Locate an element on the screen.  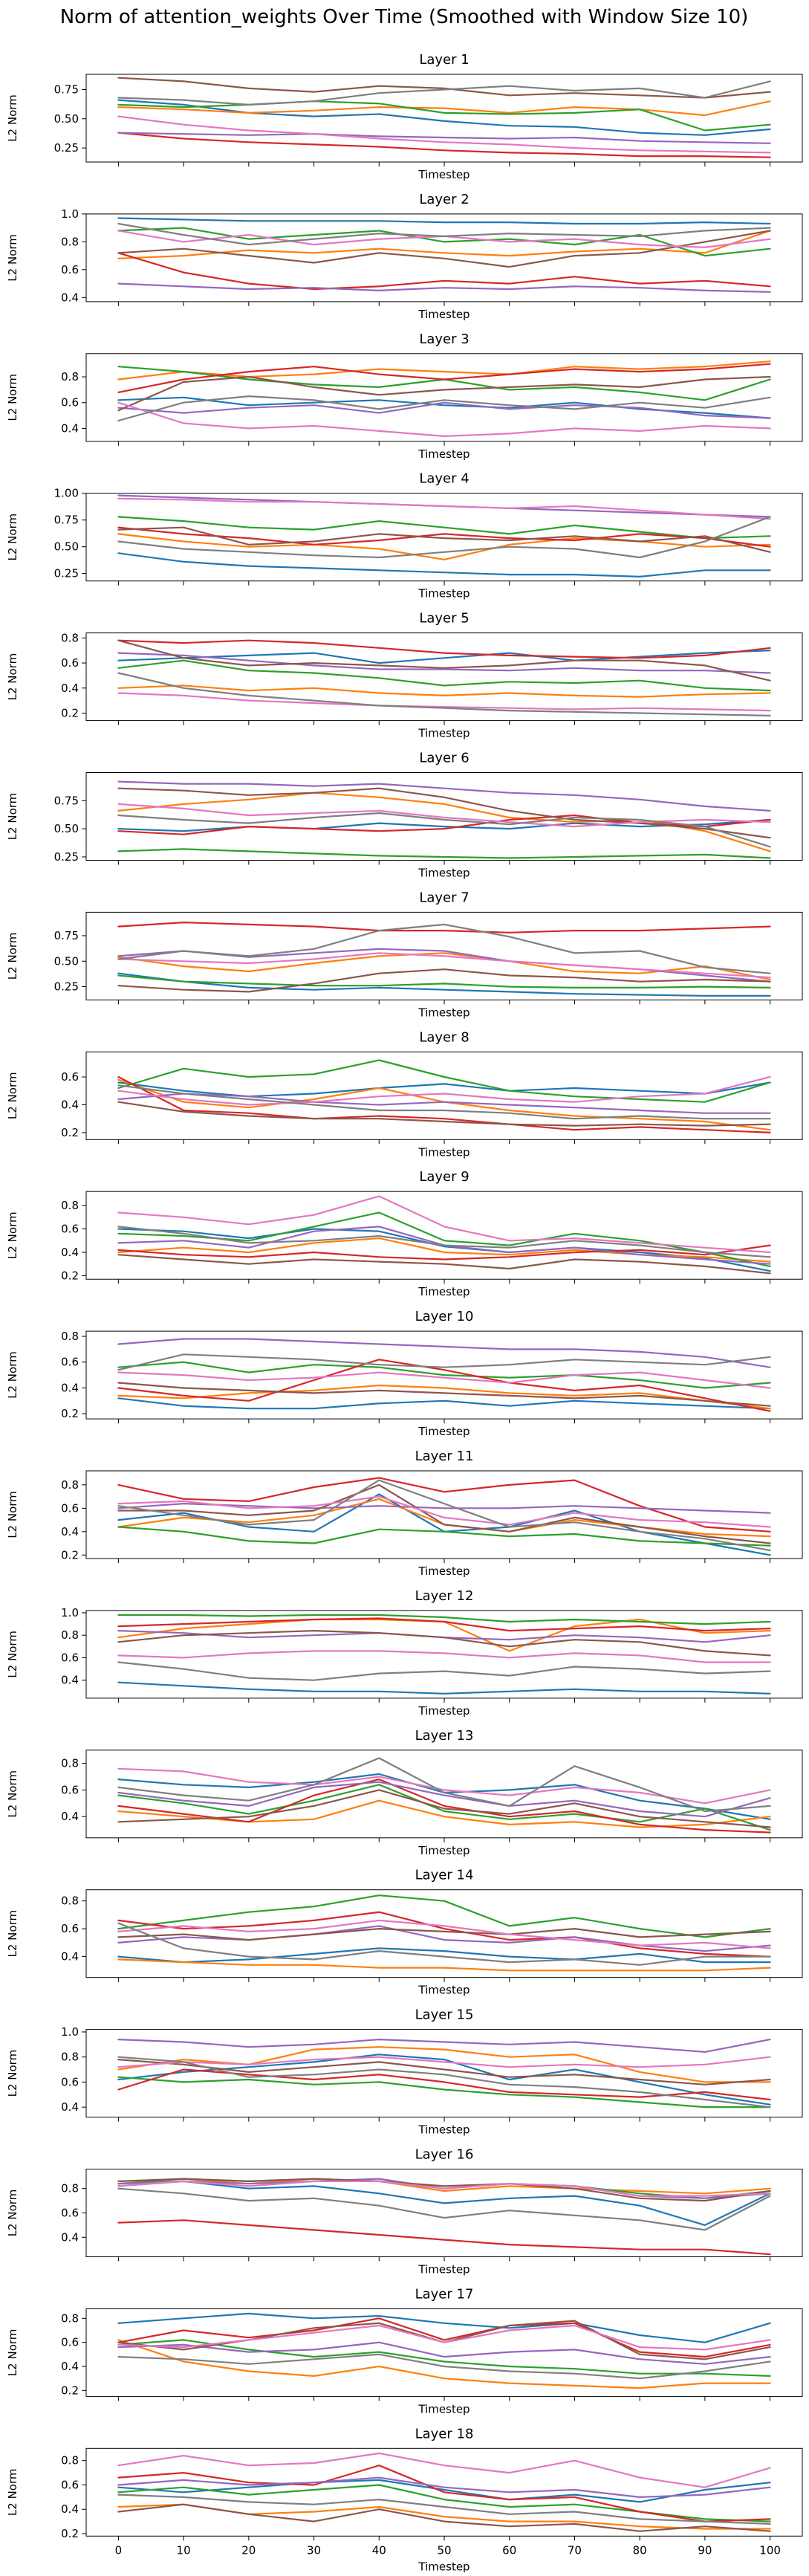
subplot-layer-1: Layer 1 0.25 0.50 0.75 Timestep L2 Norm is located at coordinates (404, 117).